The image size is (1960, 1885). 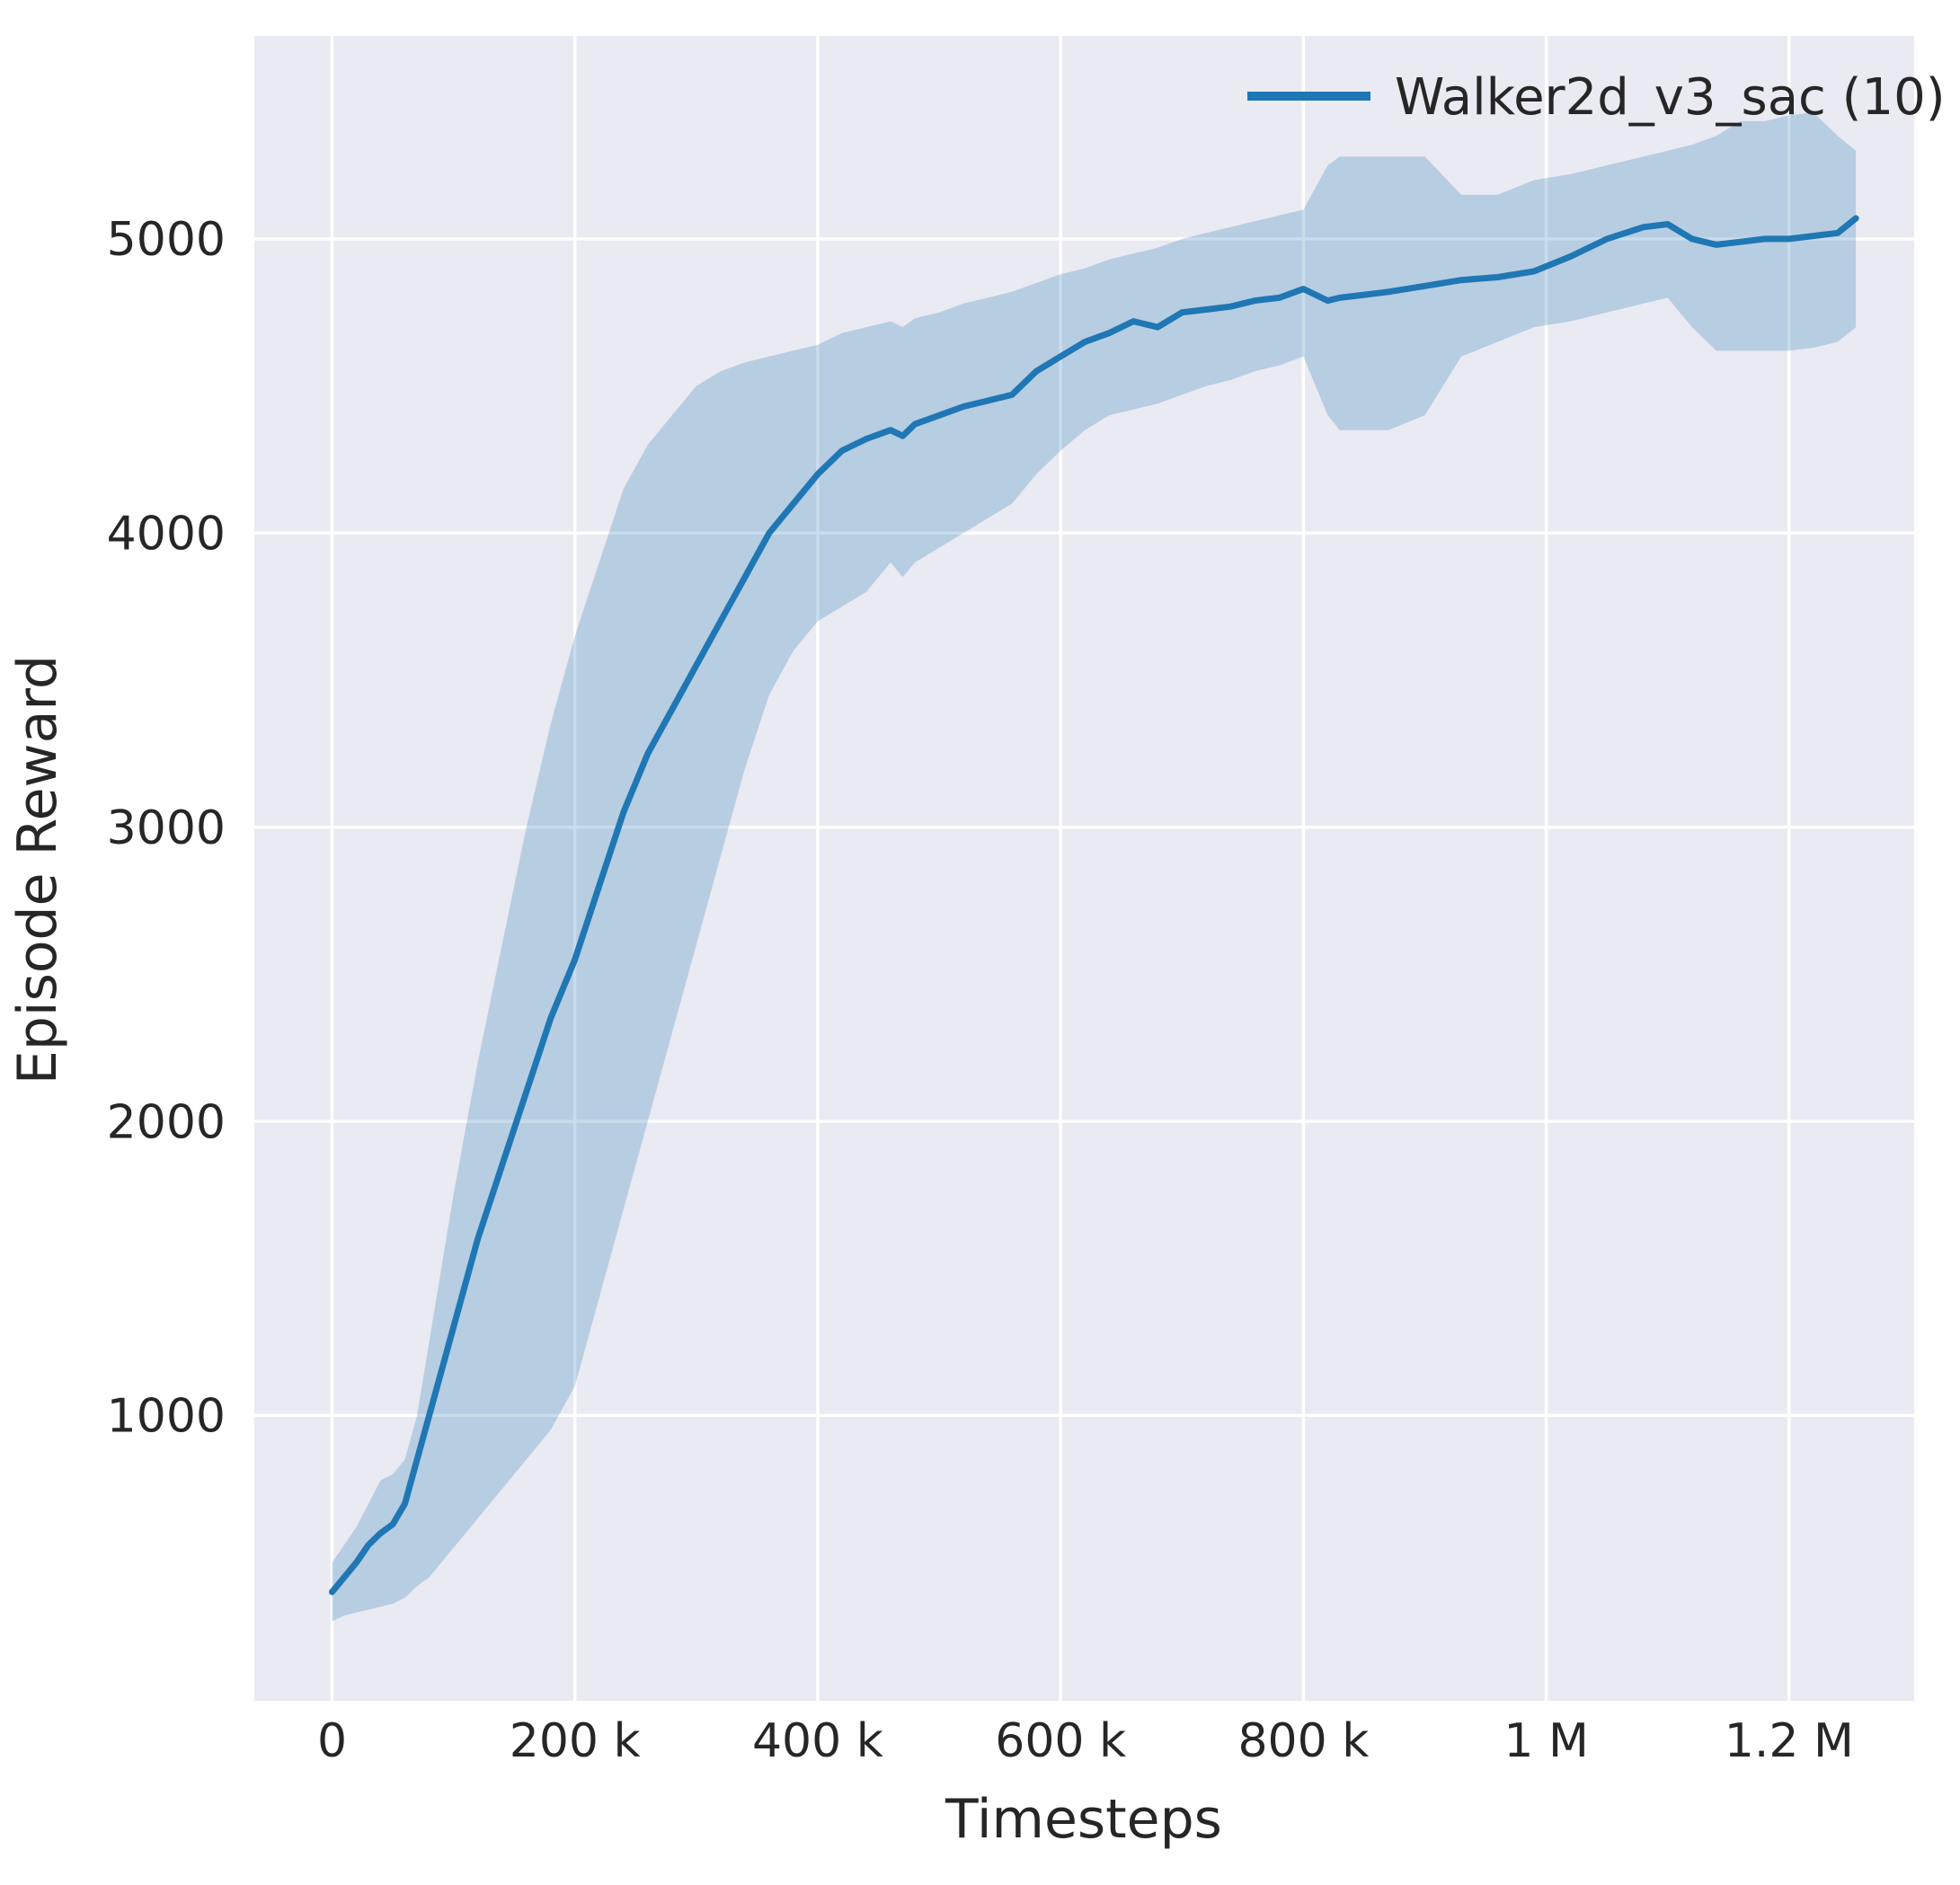 What do you see at coordinates (167, 1417) in the screenshot?
I see `y-tick-label: 1000` at bounding box center [167, 1417].